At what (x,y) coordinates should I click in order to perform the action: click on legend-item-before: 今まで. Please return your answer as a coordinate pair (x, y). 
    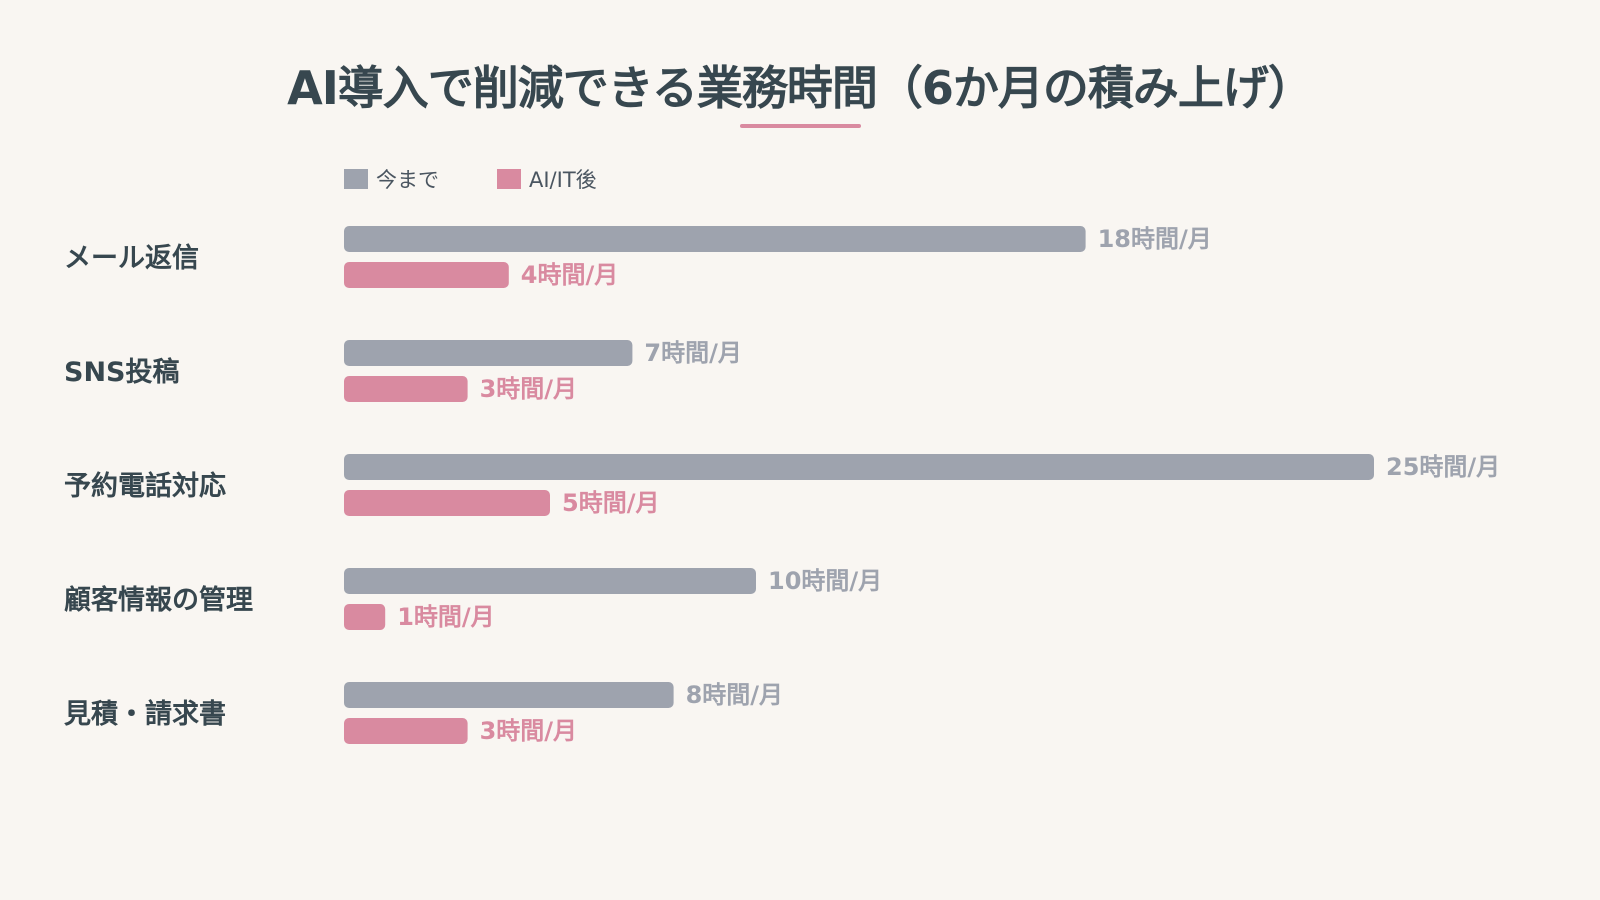
    Looking at the image, I should click on (391, 179).